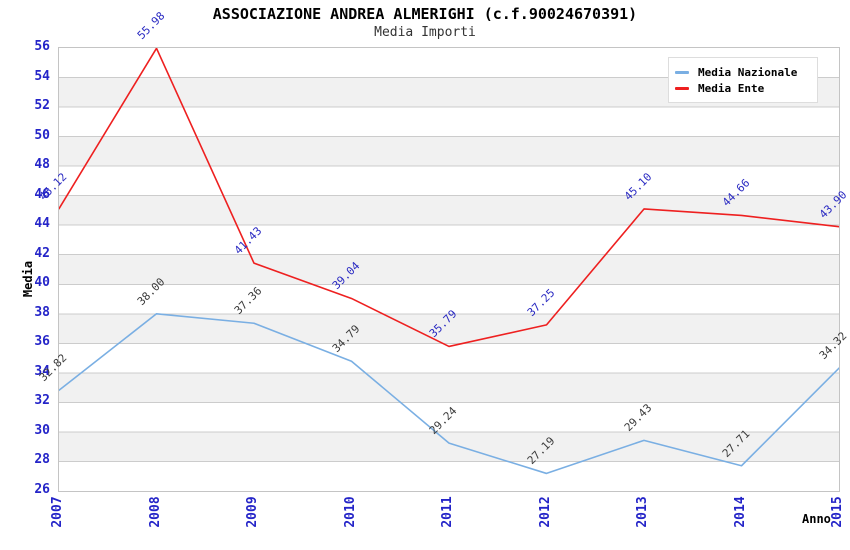  I want to click on legend: Media Nazionale Media Ente, so click(743, 80).